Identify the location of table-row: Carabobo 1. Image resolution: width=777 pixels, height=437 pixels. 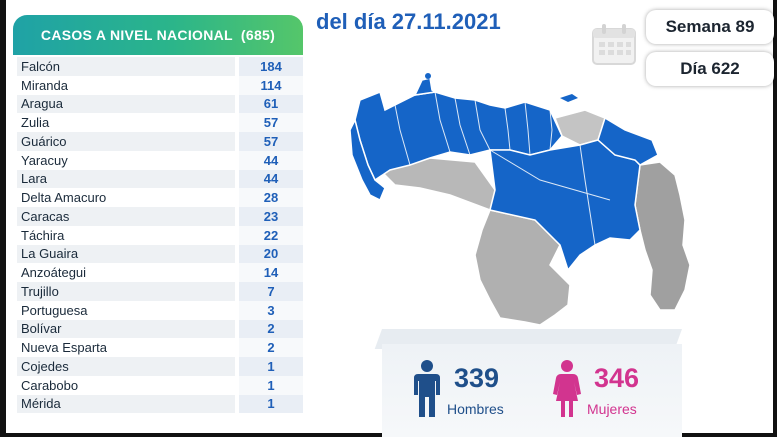
(160, 385).